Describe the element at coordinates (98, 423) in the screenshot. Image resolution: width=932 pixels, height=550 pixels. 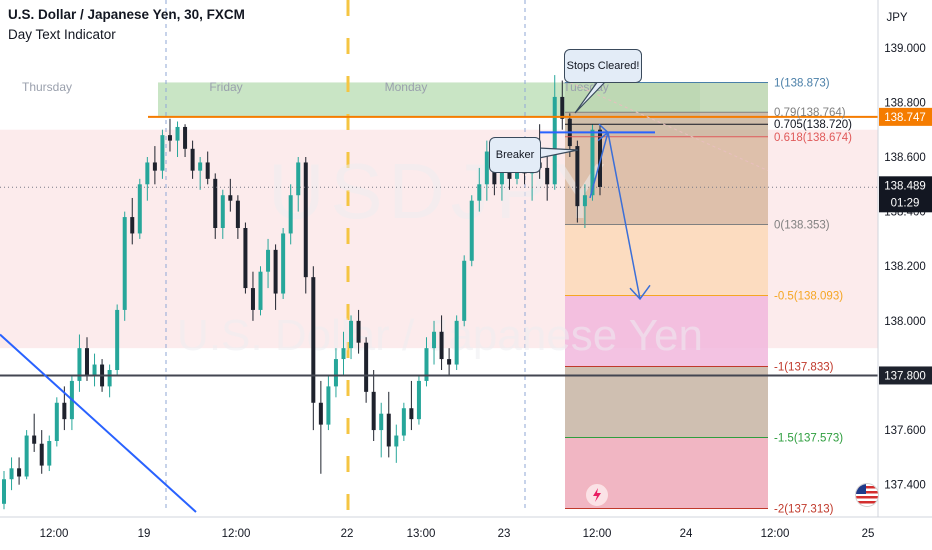
I see `trend-line` at that location.